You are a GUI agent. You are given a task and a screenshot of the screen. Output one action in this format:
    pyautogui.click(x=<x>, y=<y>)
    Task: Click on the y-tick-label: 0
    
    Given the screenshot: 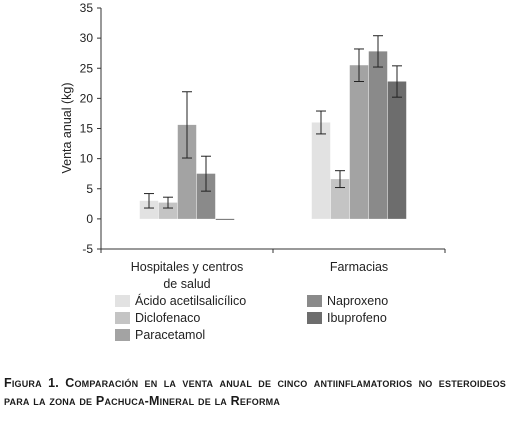 What is the action you would take?
    pyautogui.click(x=89, y=219)
    